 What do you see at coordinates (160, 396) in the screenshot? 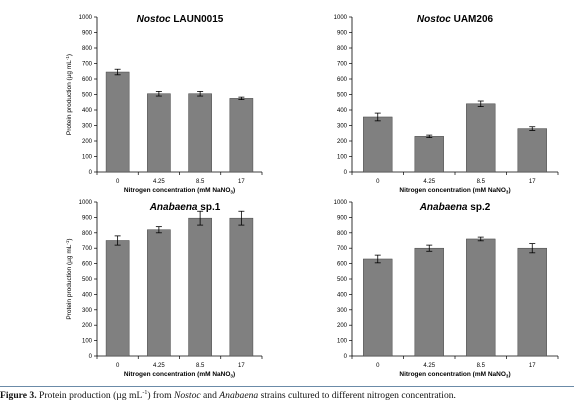
I see `caption-text-2: ) from` at bounding box center [160, 396].